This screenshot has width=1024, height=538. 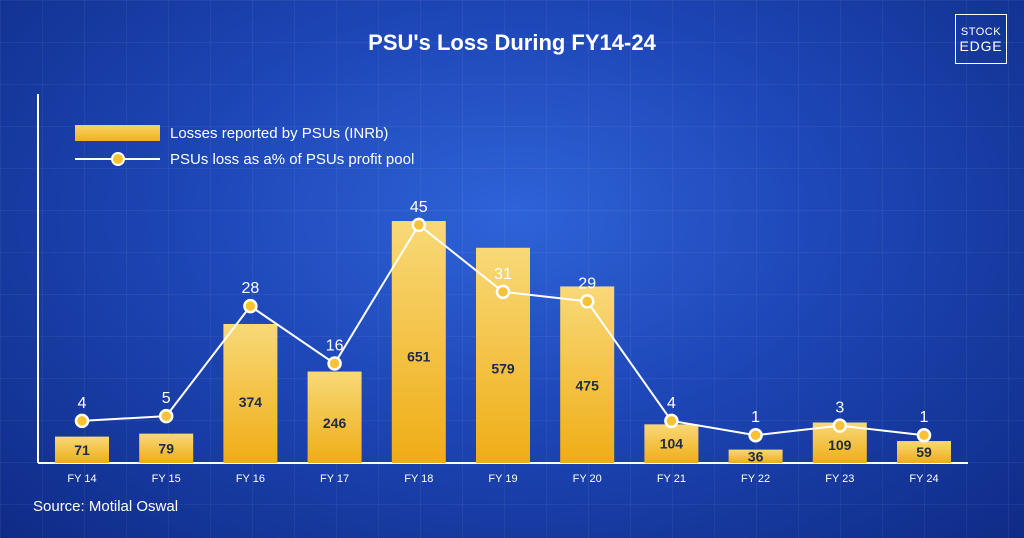 What do you see at coordinates (587, 479) in the screenshot?
I see `x-tick-label: FY 20` at bounding box center [587, 479].